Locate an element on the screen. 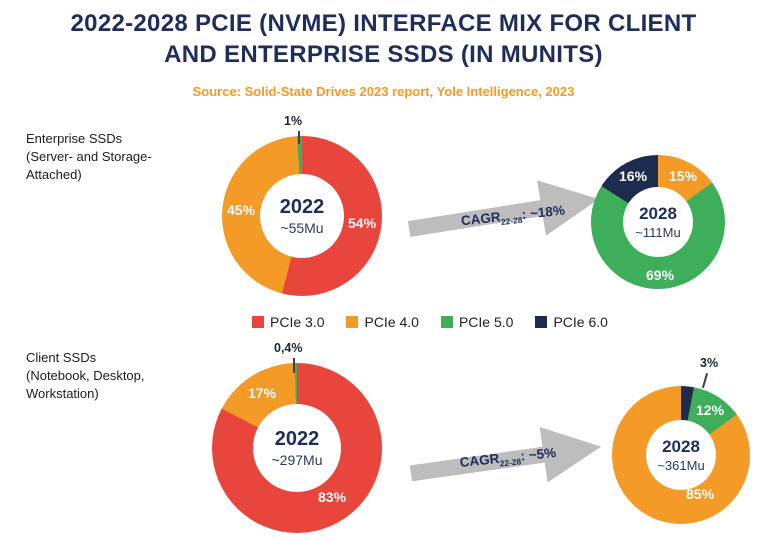  client-label-line3: Workstation) is located at coordinates (62, 394).